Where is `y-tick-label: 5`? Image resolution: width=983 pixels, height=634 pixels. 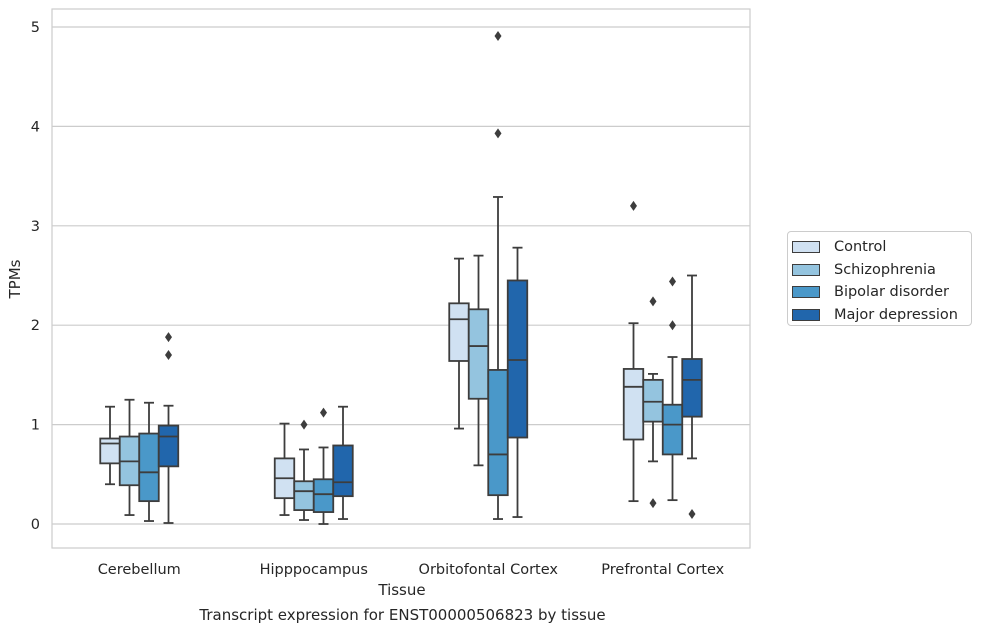
y-tick-label: 5 is located at coordinates (35, 28).